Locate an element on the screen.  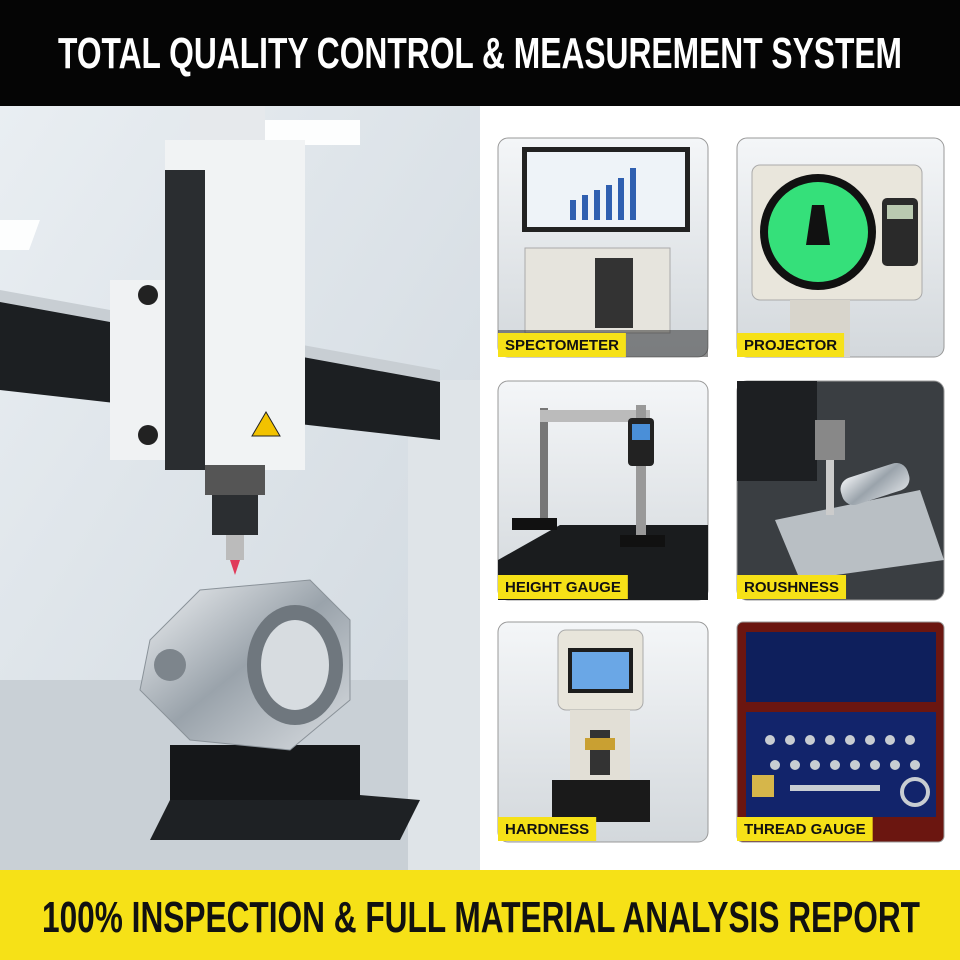
tile-spectrometer is located at coordinates (603, 247).